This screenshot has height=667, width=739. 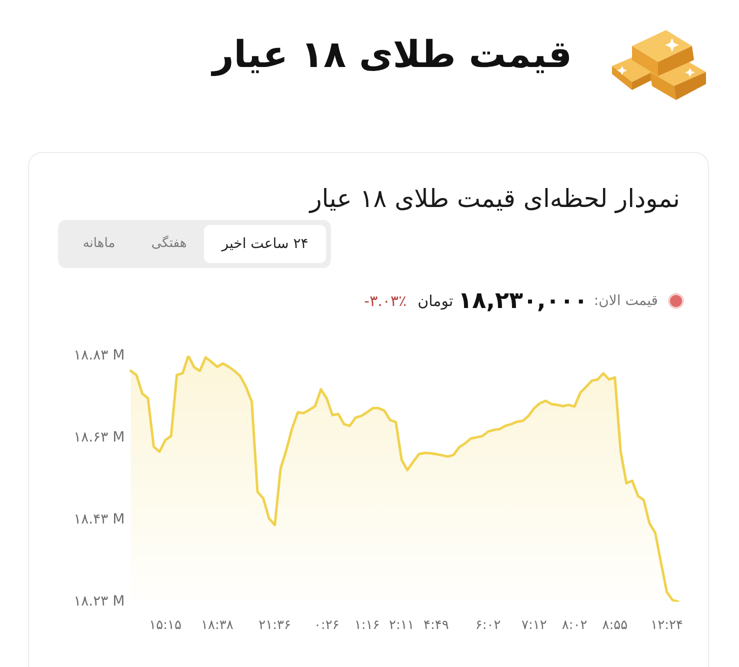 I want to click on x-tick-label: ۶:۰۲, so click(x=488, y=625).